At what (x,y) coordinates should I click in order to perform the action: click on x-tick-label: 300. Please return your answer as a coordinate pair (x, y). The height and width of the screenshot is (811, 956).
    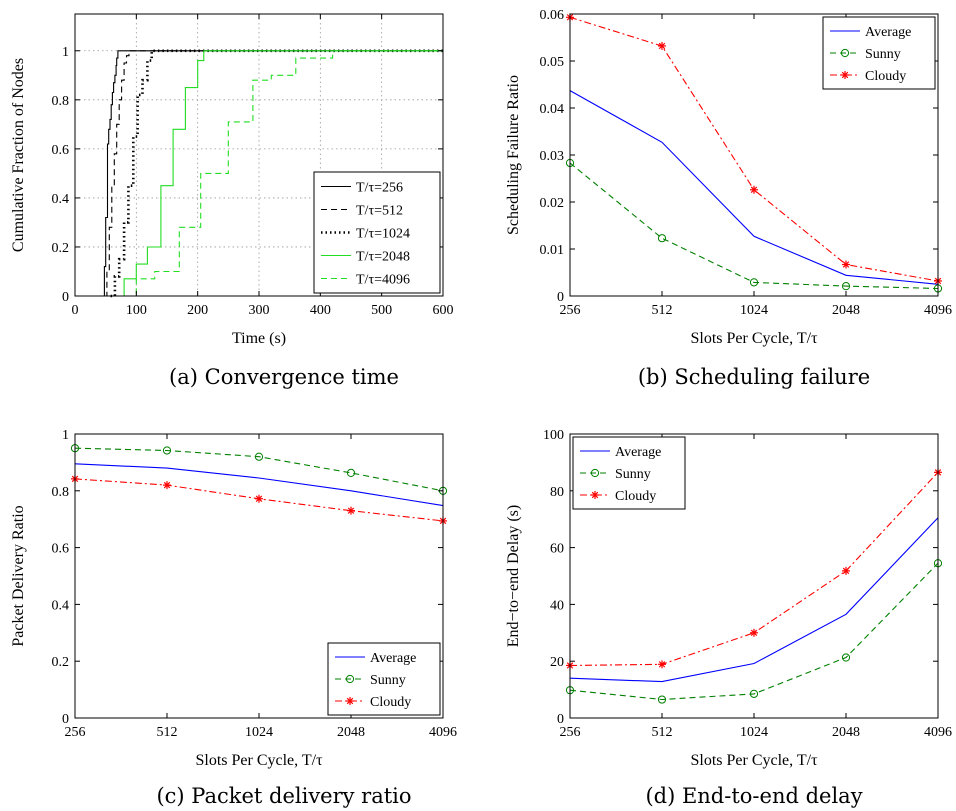
    Looking at the image, I should click on (259, 310).